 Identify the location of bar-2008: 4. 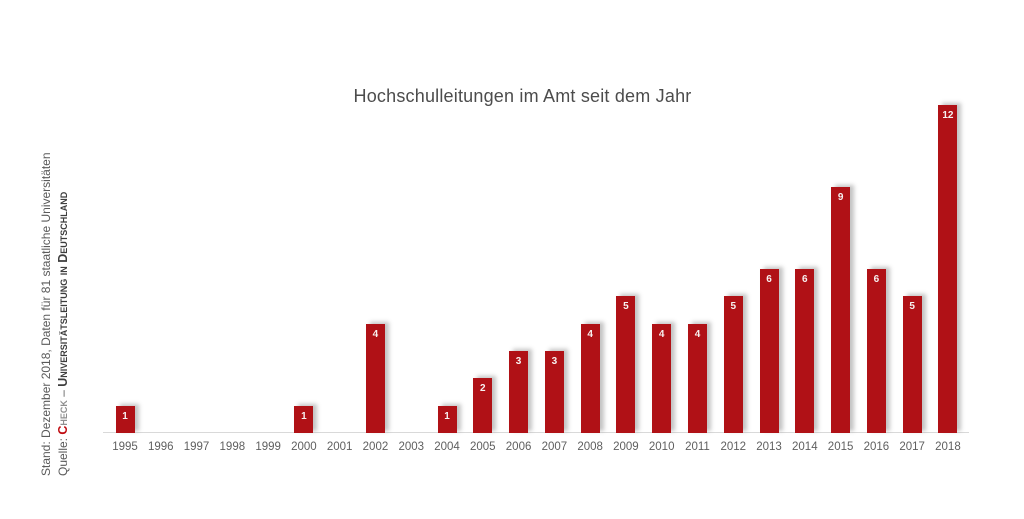
(590, 378).